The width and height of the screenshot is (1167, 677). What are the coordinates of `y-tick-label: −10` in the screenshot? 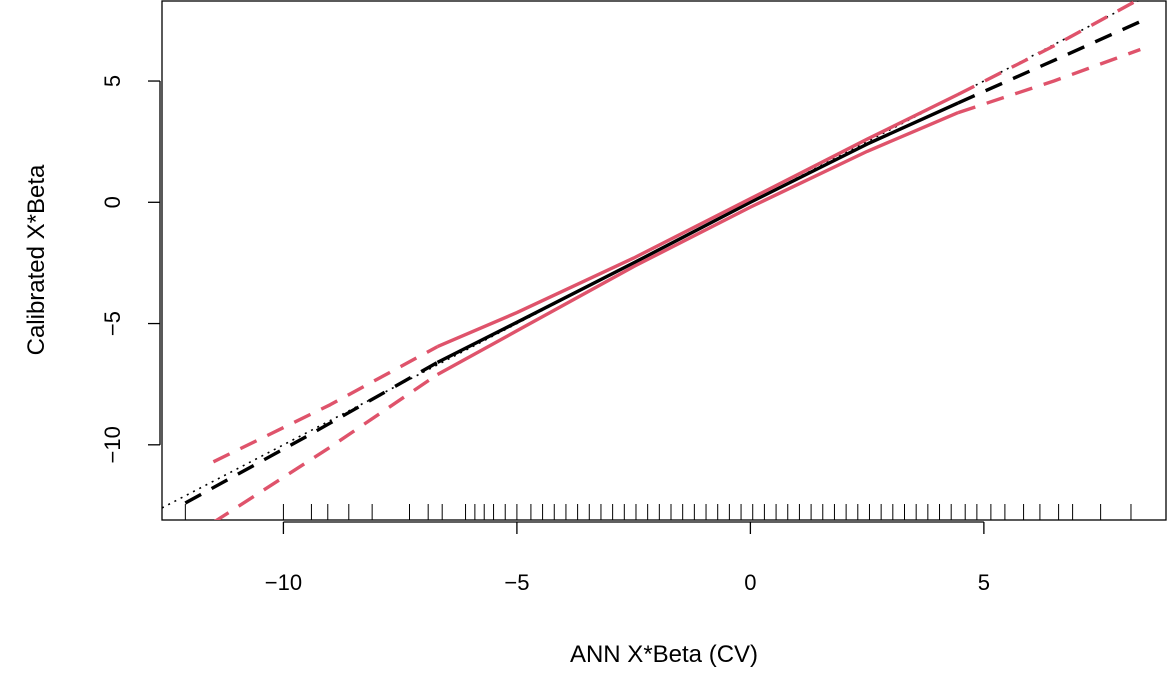 It's located at (112, 444).